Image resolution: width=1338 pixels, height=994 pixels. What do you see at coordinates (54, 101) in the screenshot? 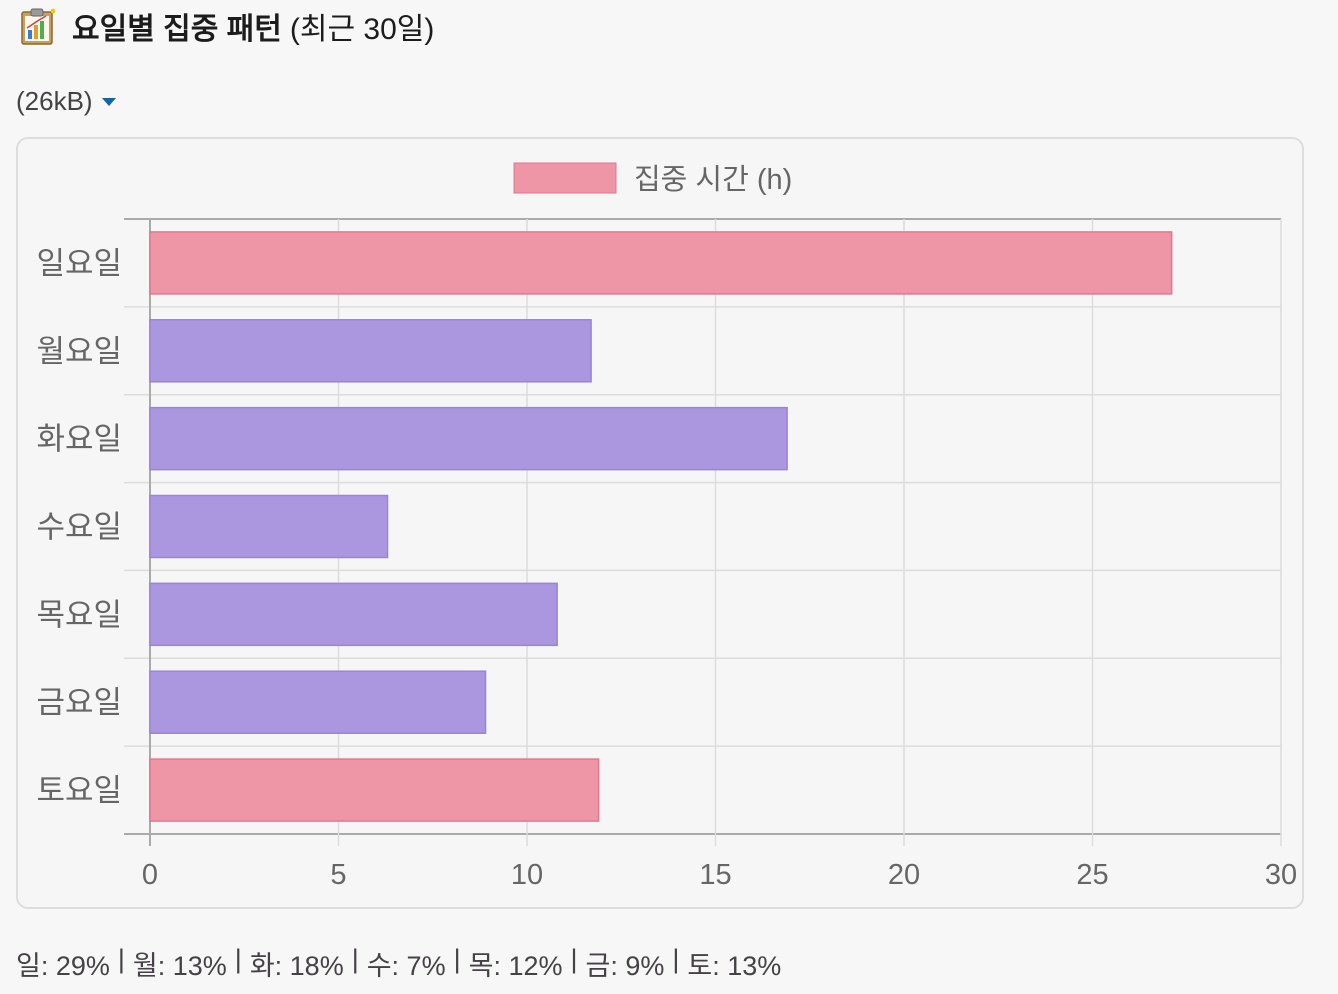
I see `file-size: (26kB)` at bounding box center [54, 101].